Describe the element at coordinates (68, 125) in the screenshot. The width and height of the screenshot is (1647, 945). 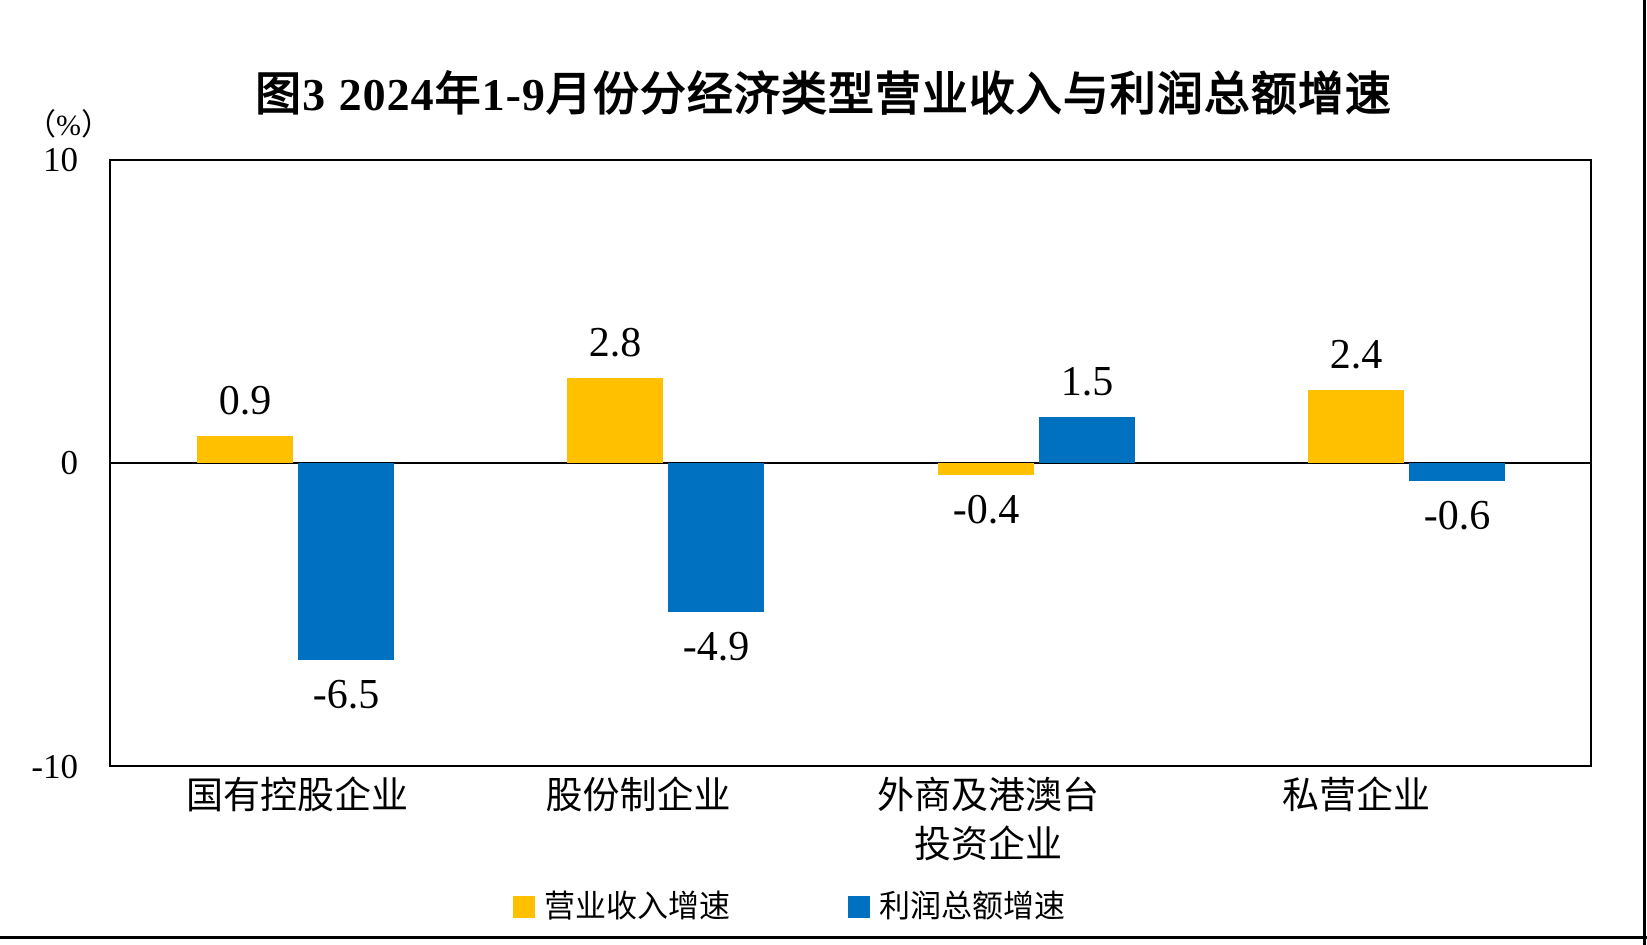
I see `y-axis-unit-label: （%）` at that location.